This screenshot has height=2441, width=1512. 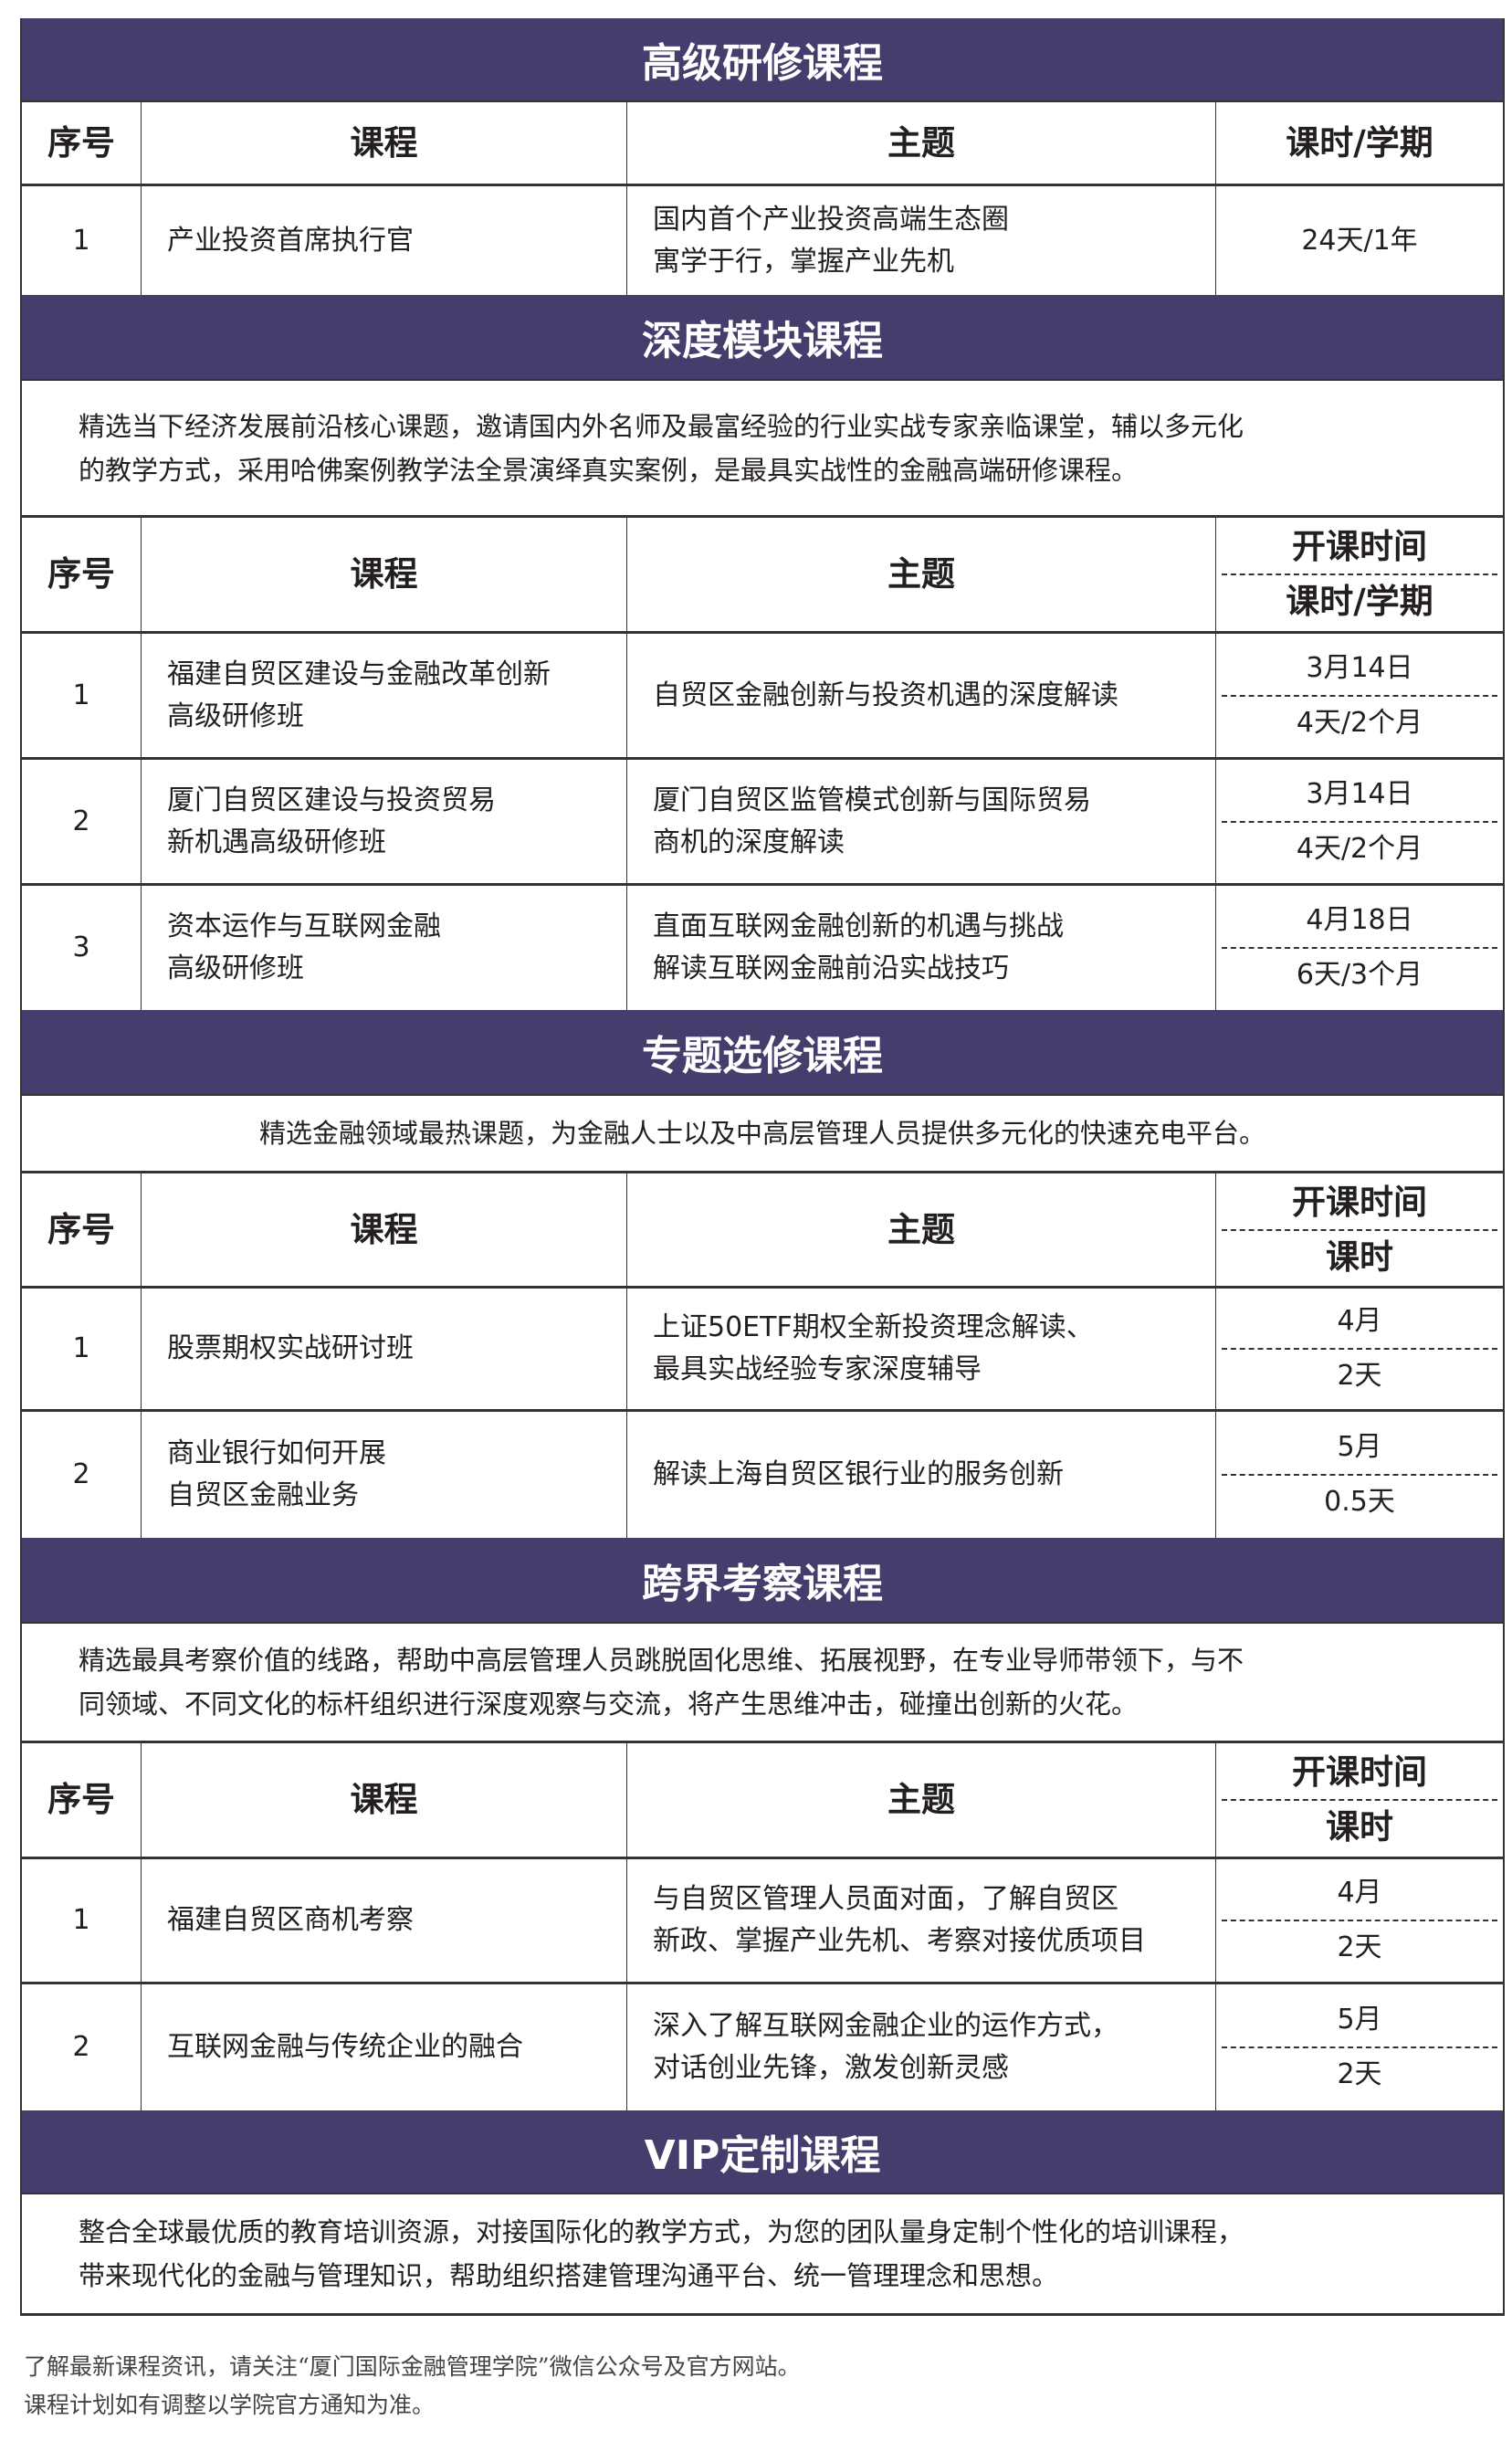 I want to click on course-name: 厦门自贸区建设与投资贸易 新机遇高级研修班, so click(x=384, y=821).